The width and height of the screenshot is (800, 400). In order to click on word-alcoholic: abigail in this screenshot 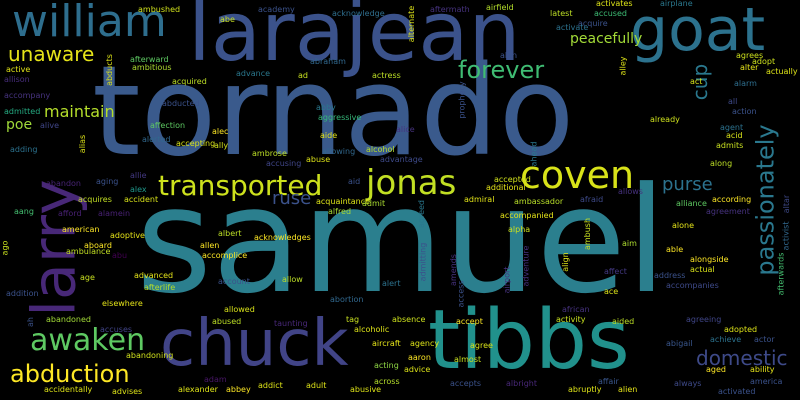, I will do `click(679, 343)`.